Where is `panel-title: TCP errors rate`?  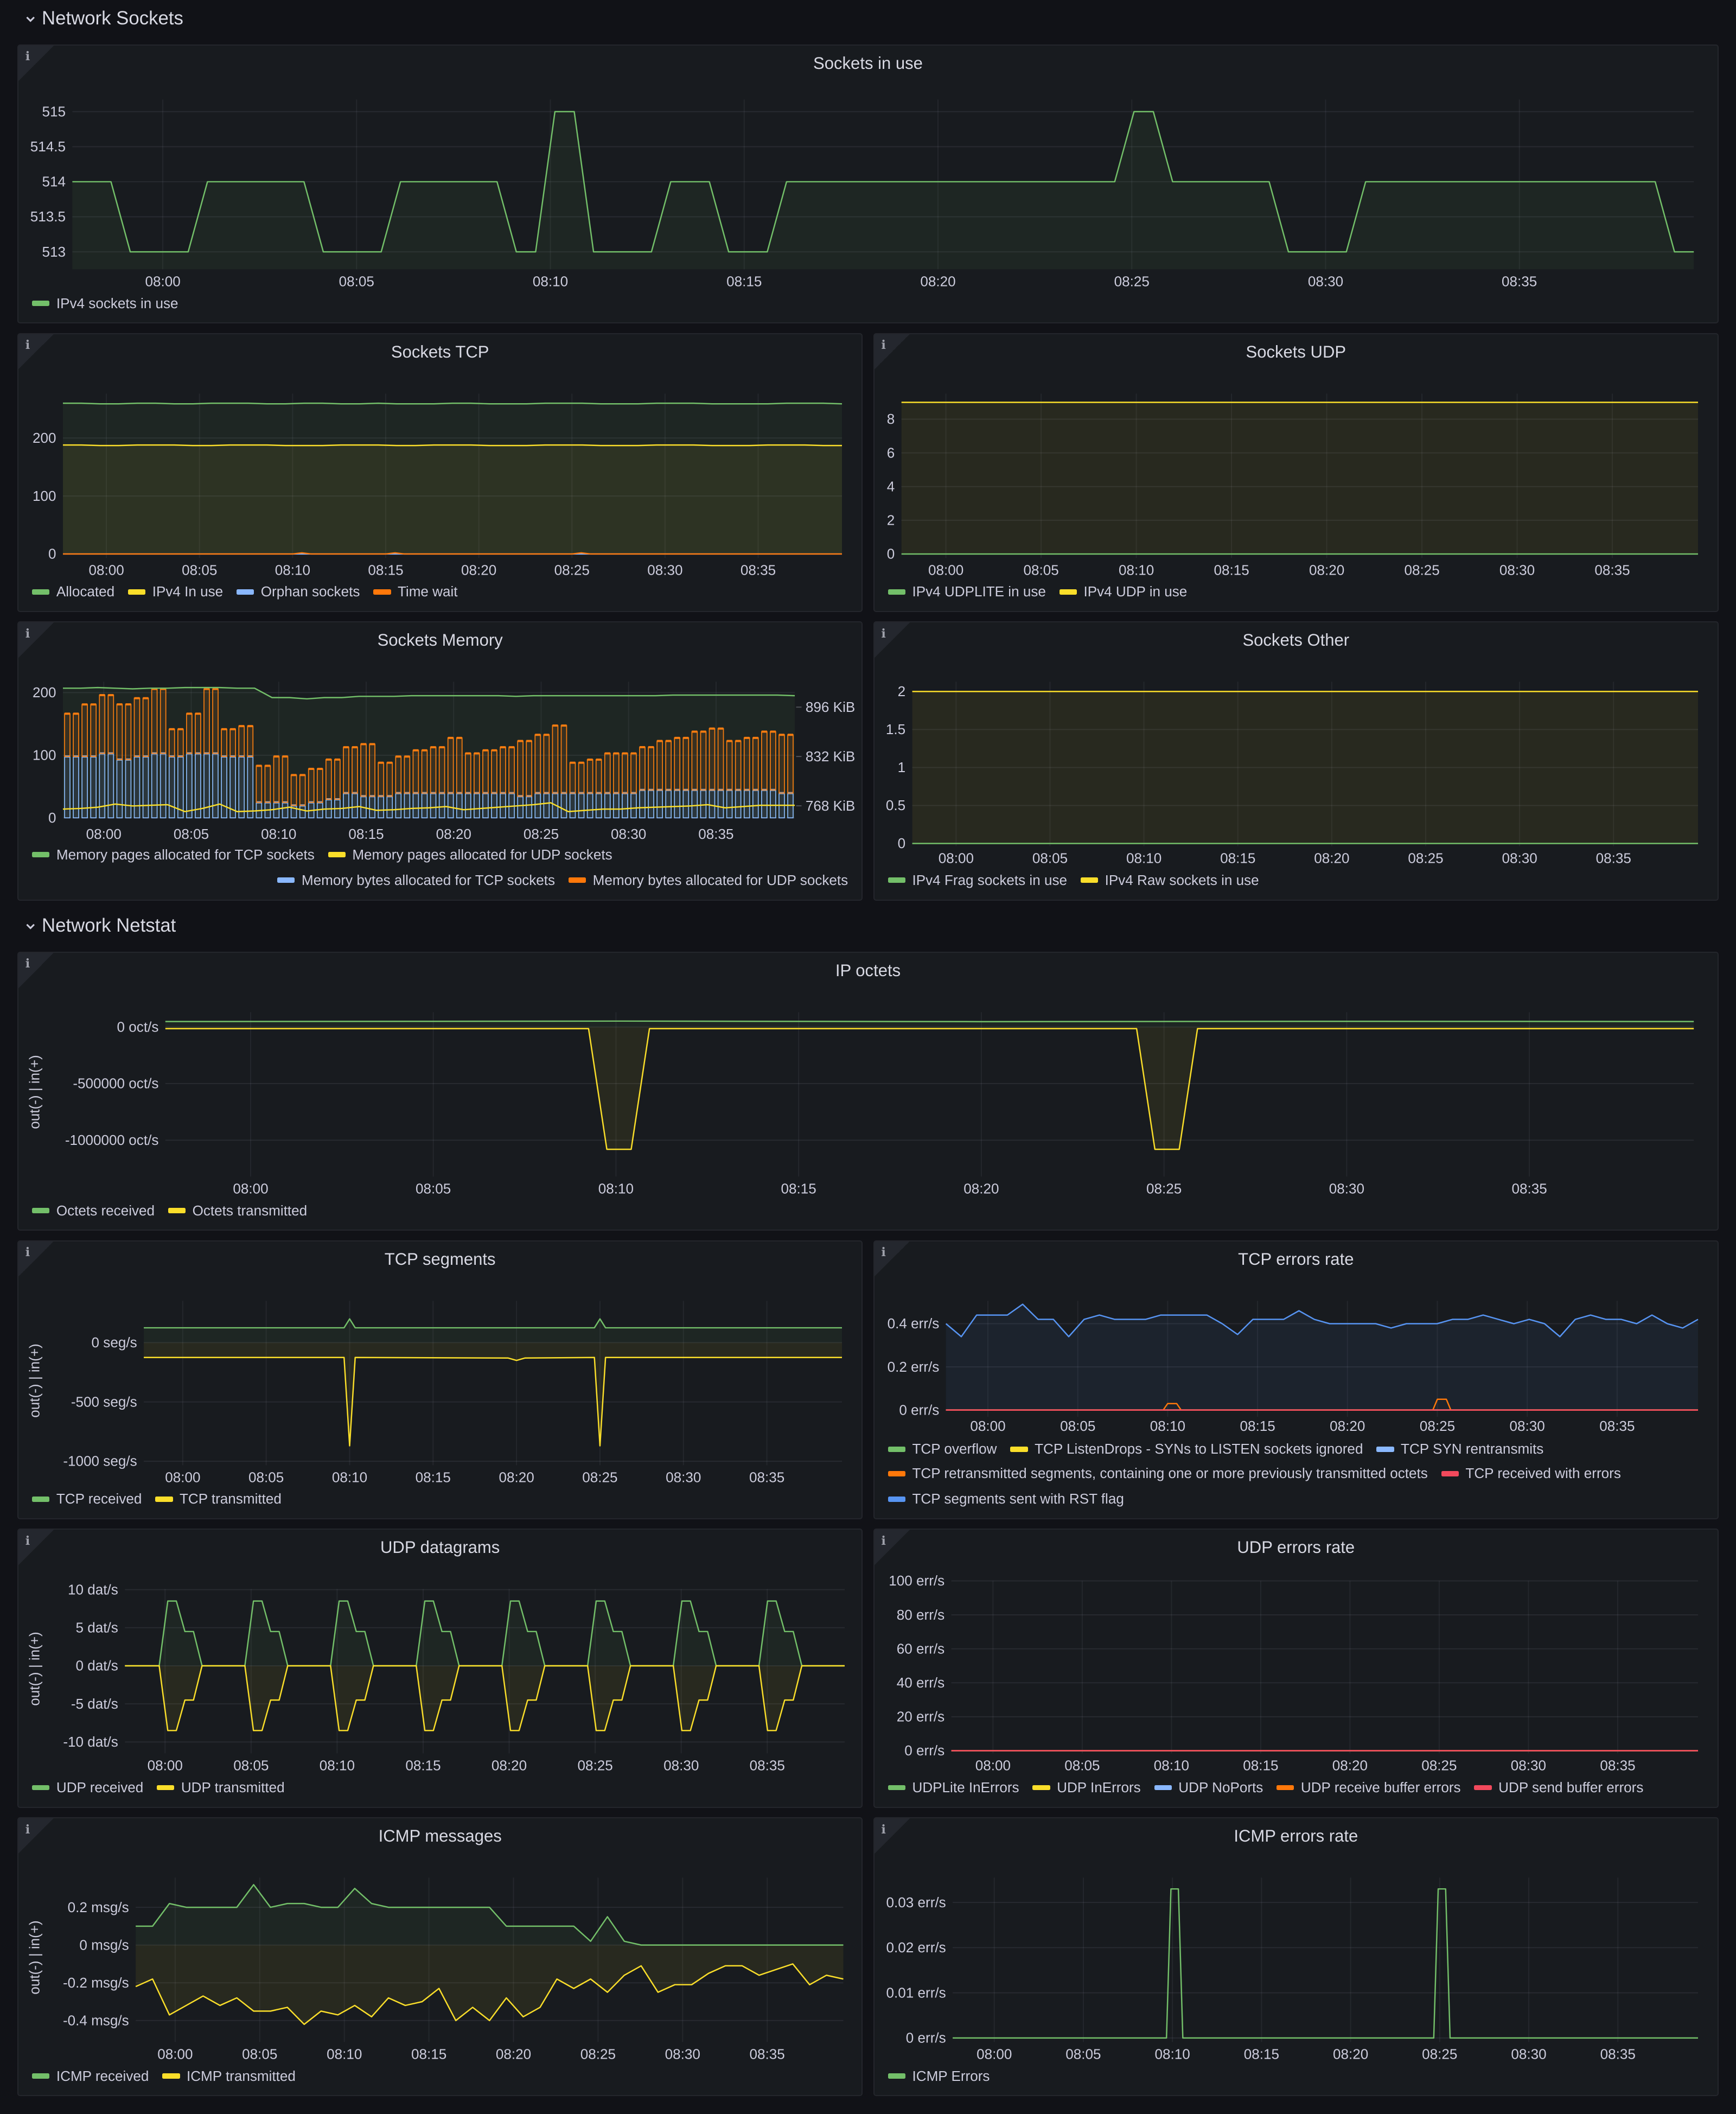
panel-title: TCP errors rate is located at coordinates (1296, 1259).